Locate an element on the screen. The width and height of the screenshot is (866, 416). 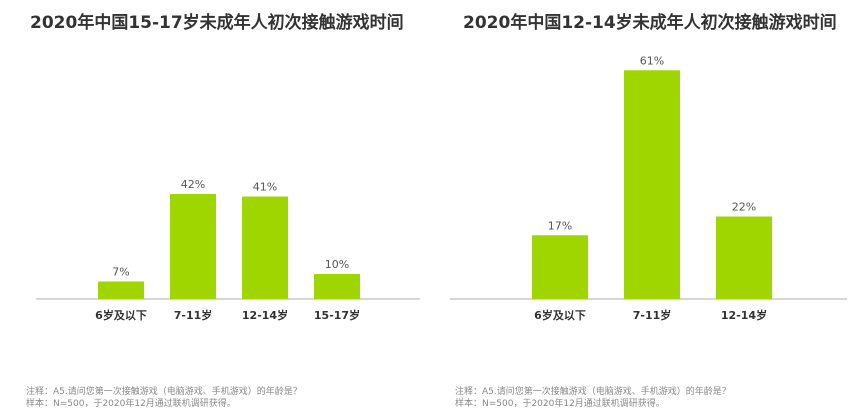
category-label: 15-17岁 is located at coordinates (337, 315).